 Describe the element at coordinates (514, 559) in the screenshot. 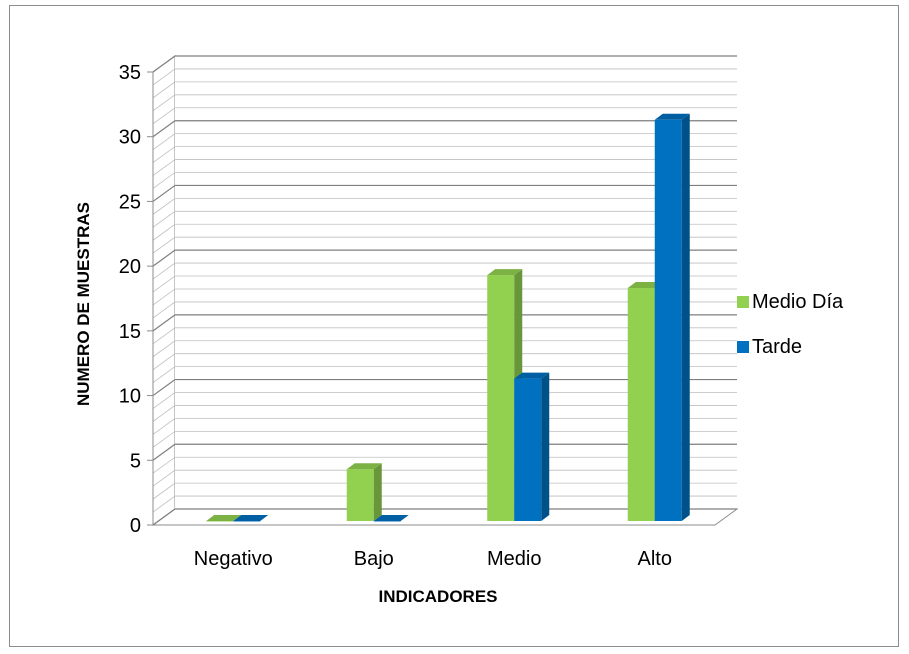

I see `x-tick-label: Medio` at that location.